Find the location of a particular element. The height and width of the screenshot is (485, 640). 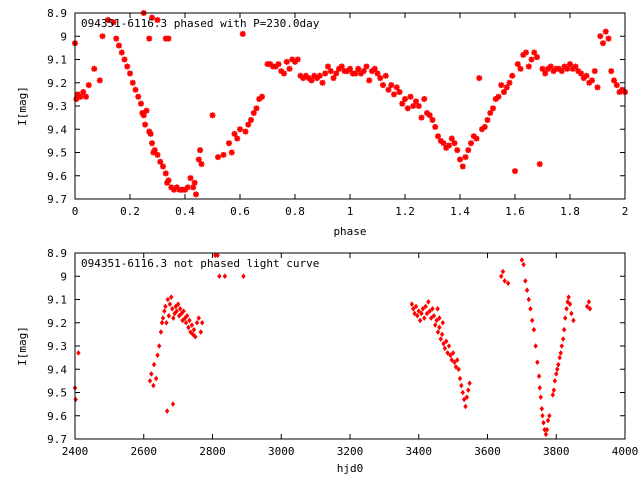

x-tick-label: 4000 is located at coordinates (625, 451).